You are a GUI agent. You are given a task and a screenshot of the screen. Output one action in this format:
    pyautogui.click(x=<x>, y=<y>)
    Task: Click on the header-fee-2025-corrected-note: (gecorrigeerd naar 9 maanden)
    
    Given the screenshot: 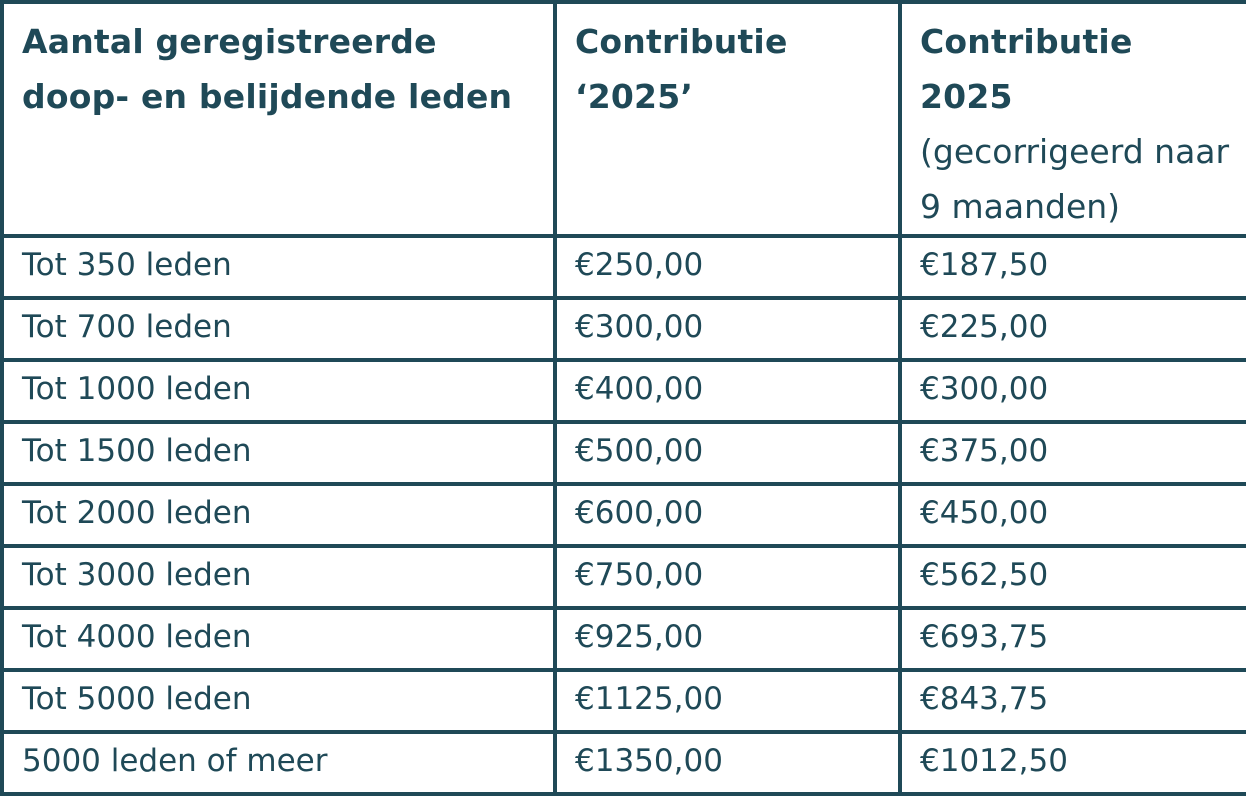 What is the action you would take?
    pyautogui.click(x=1075, y=179)
    